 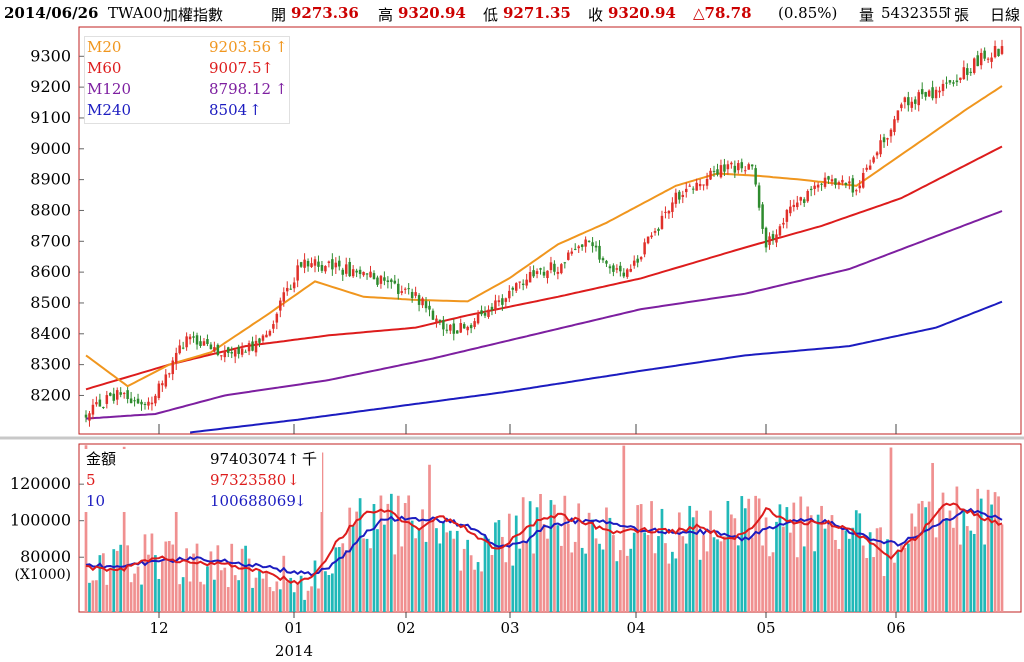 What do you see at coordinates (914, 13) in the screenshot?
I see `volume-value: 5432355` at bounding box center [914, 13].